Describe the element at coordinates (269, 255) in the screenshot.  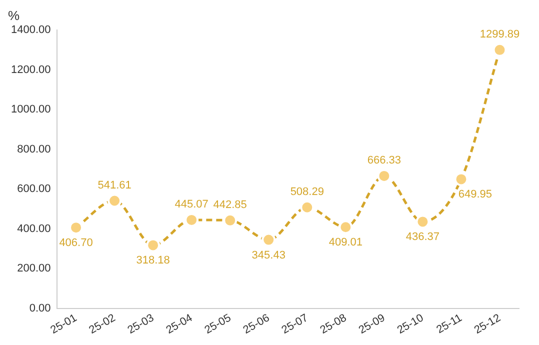
I see `data-label: 345.43` at that location.